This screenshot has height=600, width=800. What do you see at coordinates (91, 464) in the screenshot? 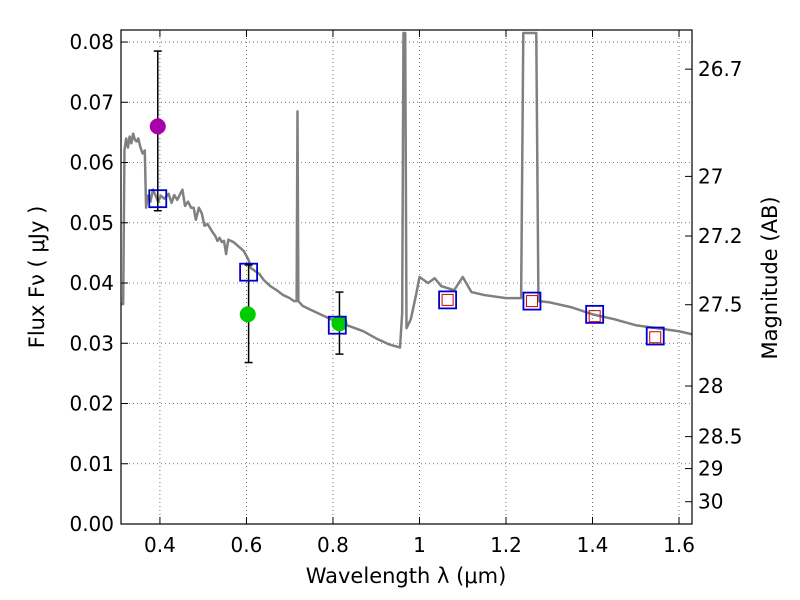
I see `y-tick-label: 0.01` at bounding box center [91, 464].